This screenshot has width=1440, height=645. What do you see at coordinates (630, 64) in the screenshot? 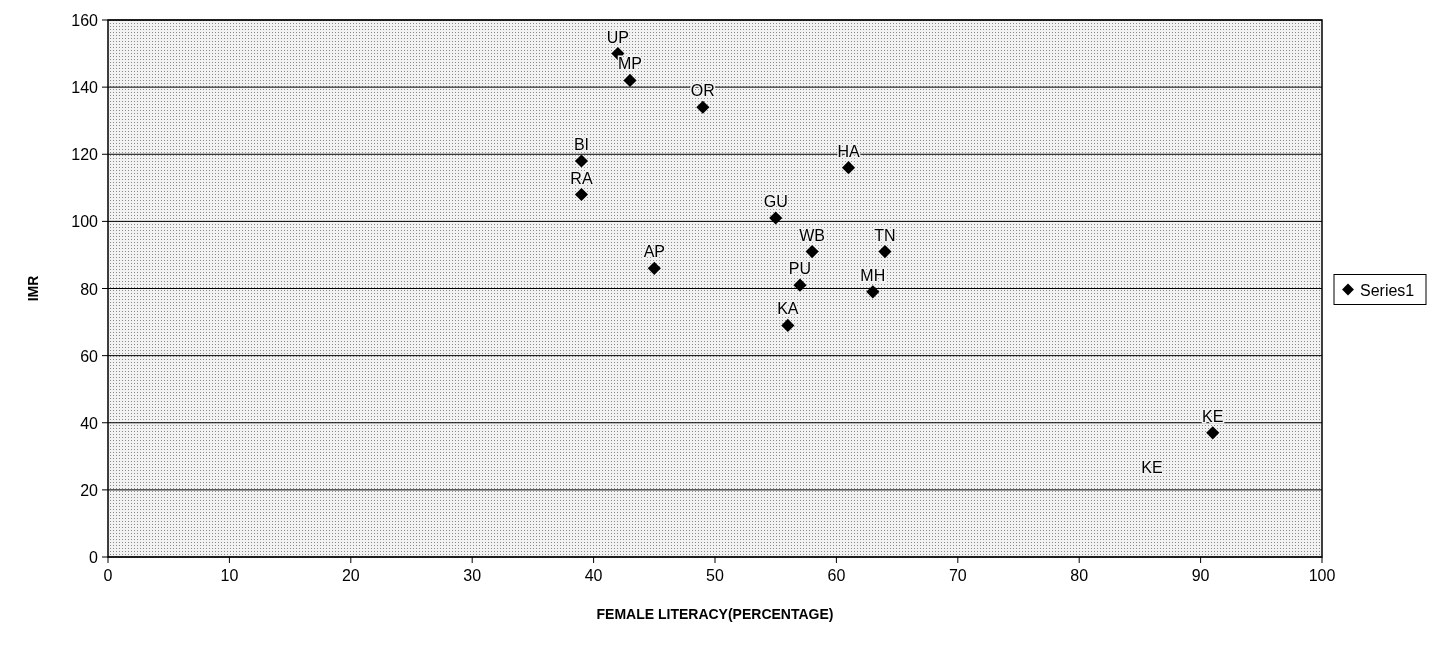
I see `annotation: MP` at bounding box center [630, 64].